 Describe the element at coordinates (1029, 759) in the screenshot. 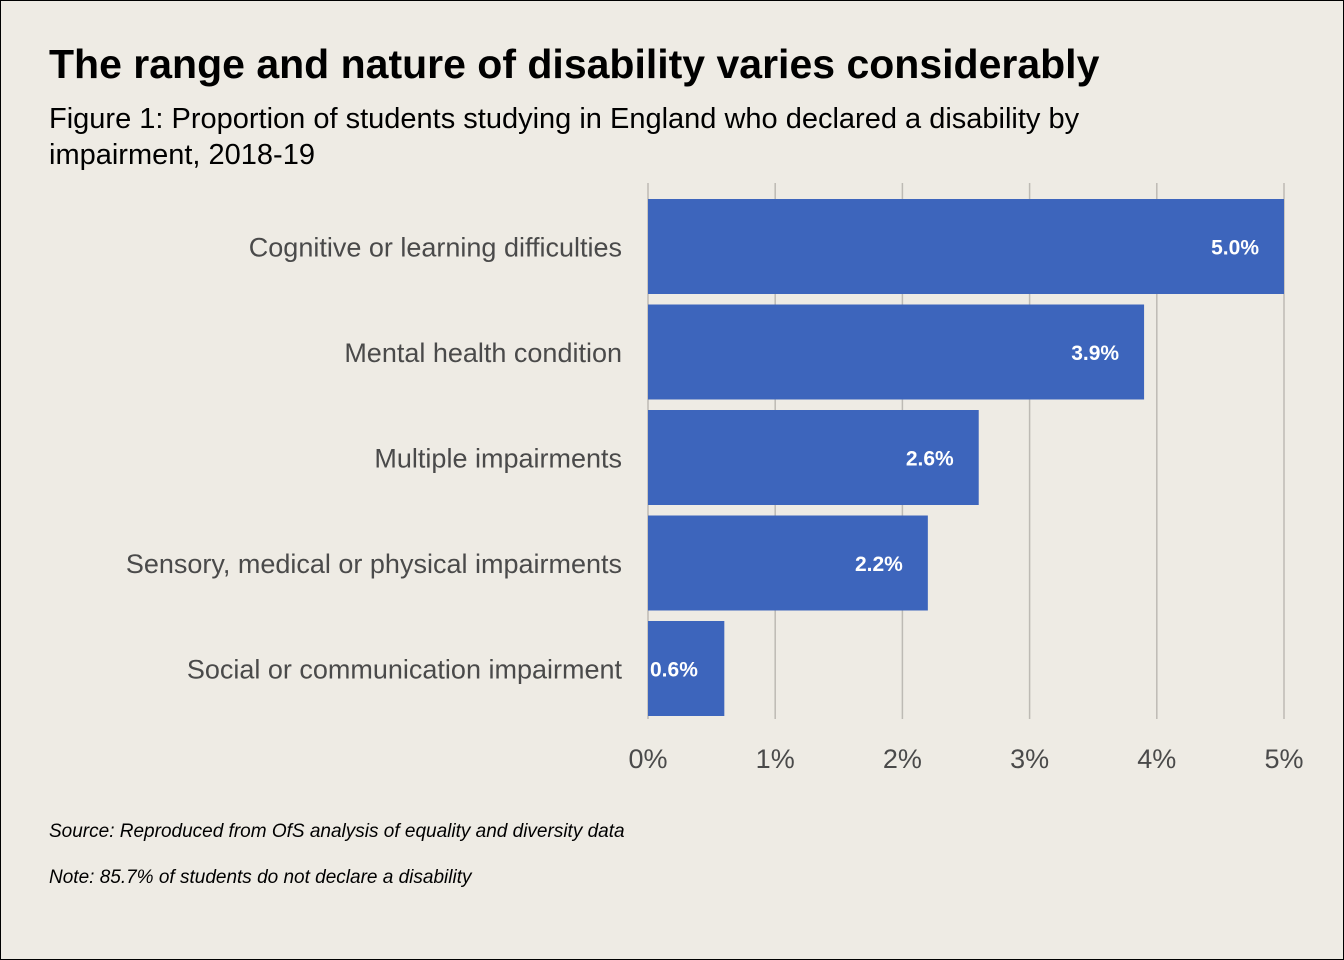

I see `x-tick-label-3: 3%` at that location.